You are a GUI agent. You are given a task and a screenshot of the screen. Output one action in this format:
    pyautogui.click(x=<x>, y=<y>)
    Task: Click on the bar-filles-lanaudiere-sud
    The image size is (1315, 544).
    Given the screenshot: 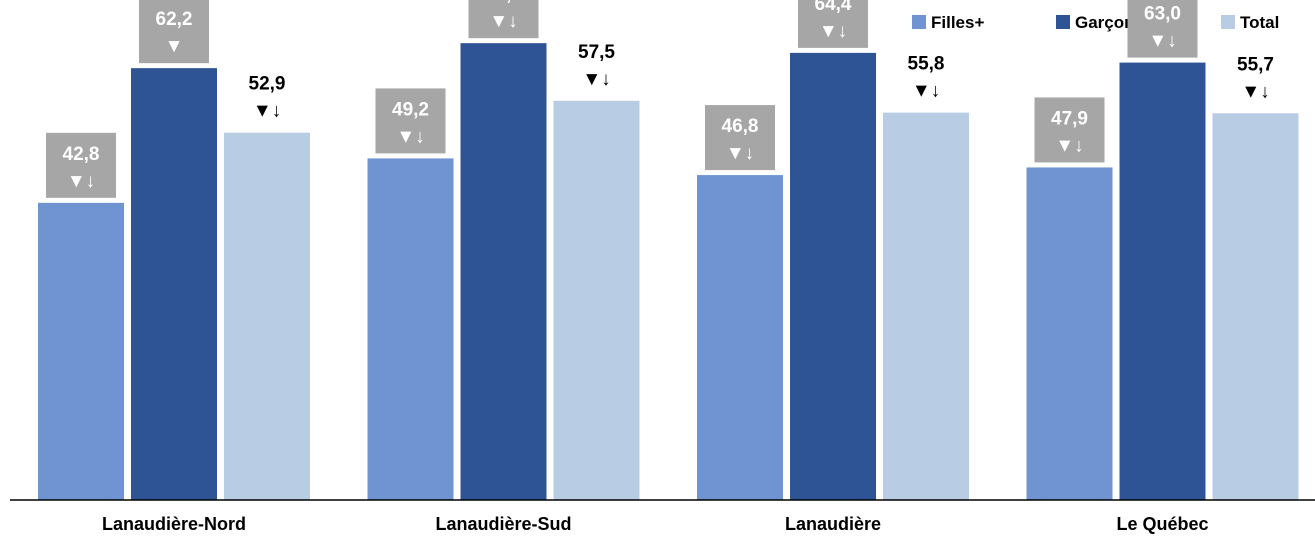 What is the action you would take?
    pyautogui.click(x=410, y=329)
    